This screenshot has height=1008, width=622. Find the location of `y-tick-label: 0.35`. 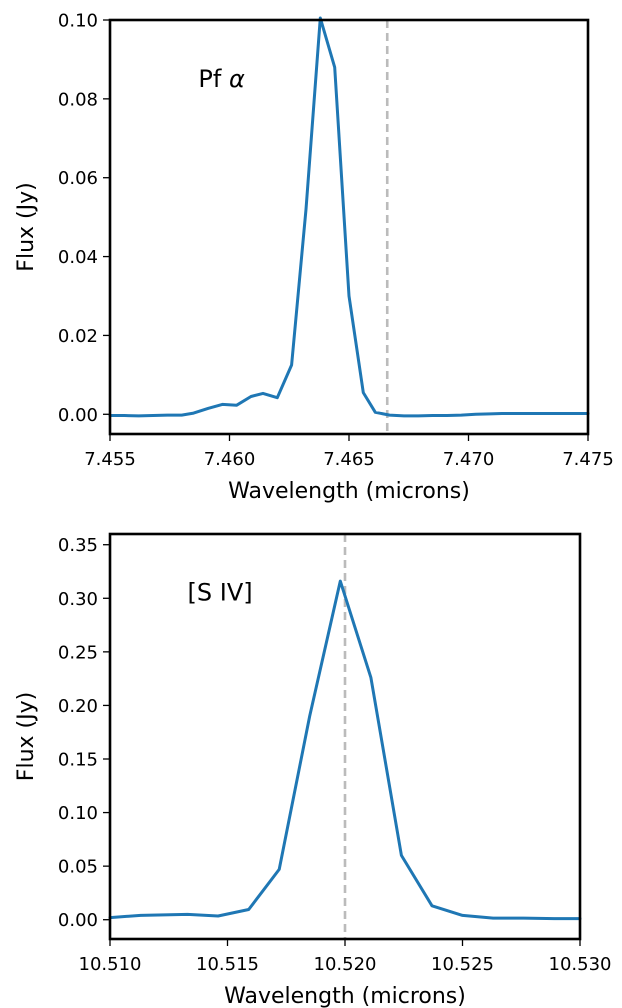

y-tick-label: 0.35 is located at coordinates (78, 545).